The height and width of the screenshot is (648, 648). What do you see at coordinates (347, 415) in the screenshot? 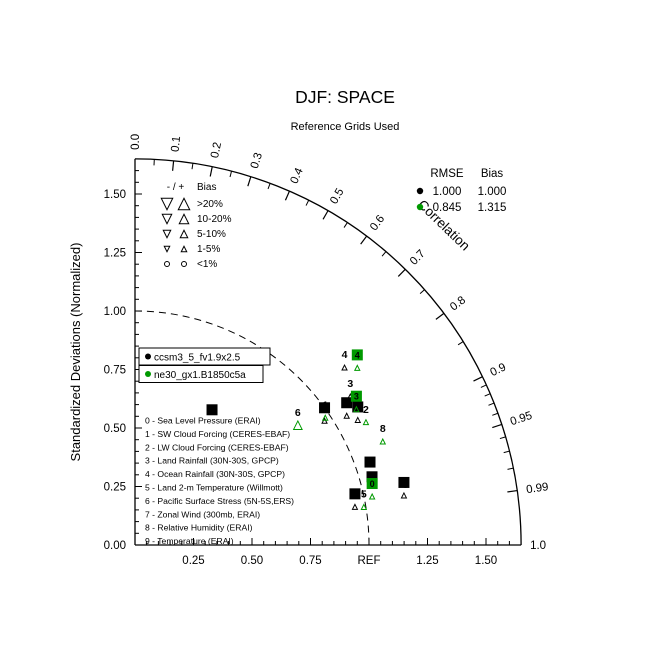
I see `bias-triangle-s0-v2` at bounding box center [347, 415].